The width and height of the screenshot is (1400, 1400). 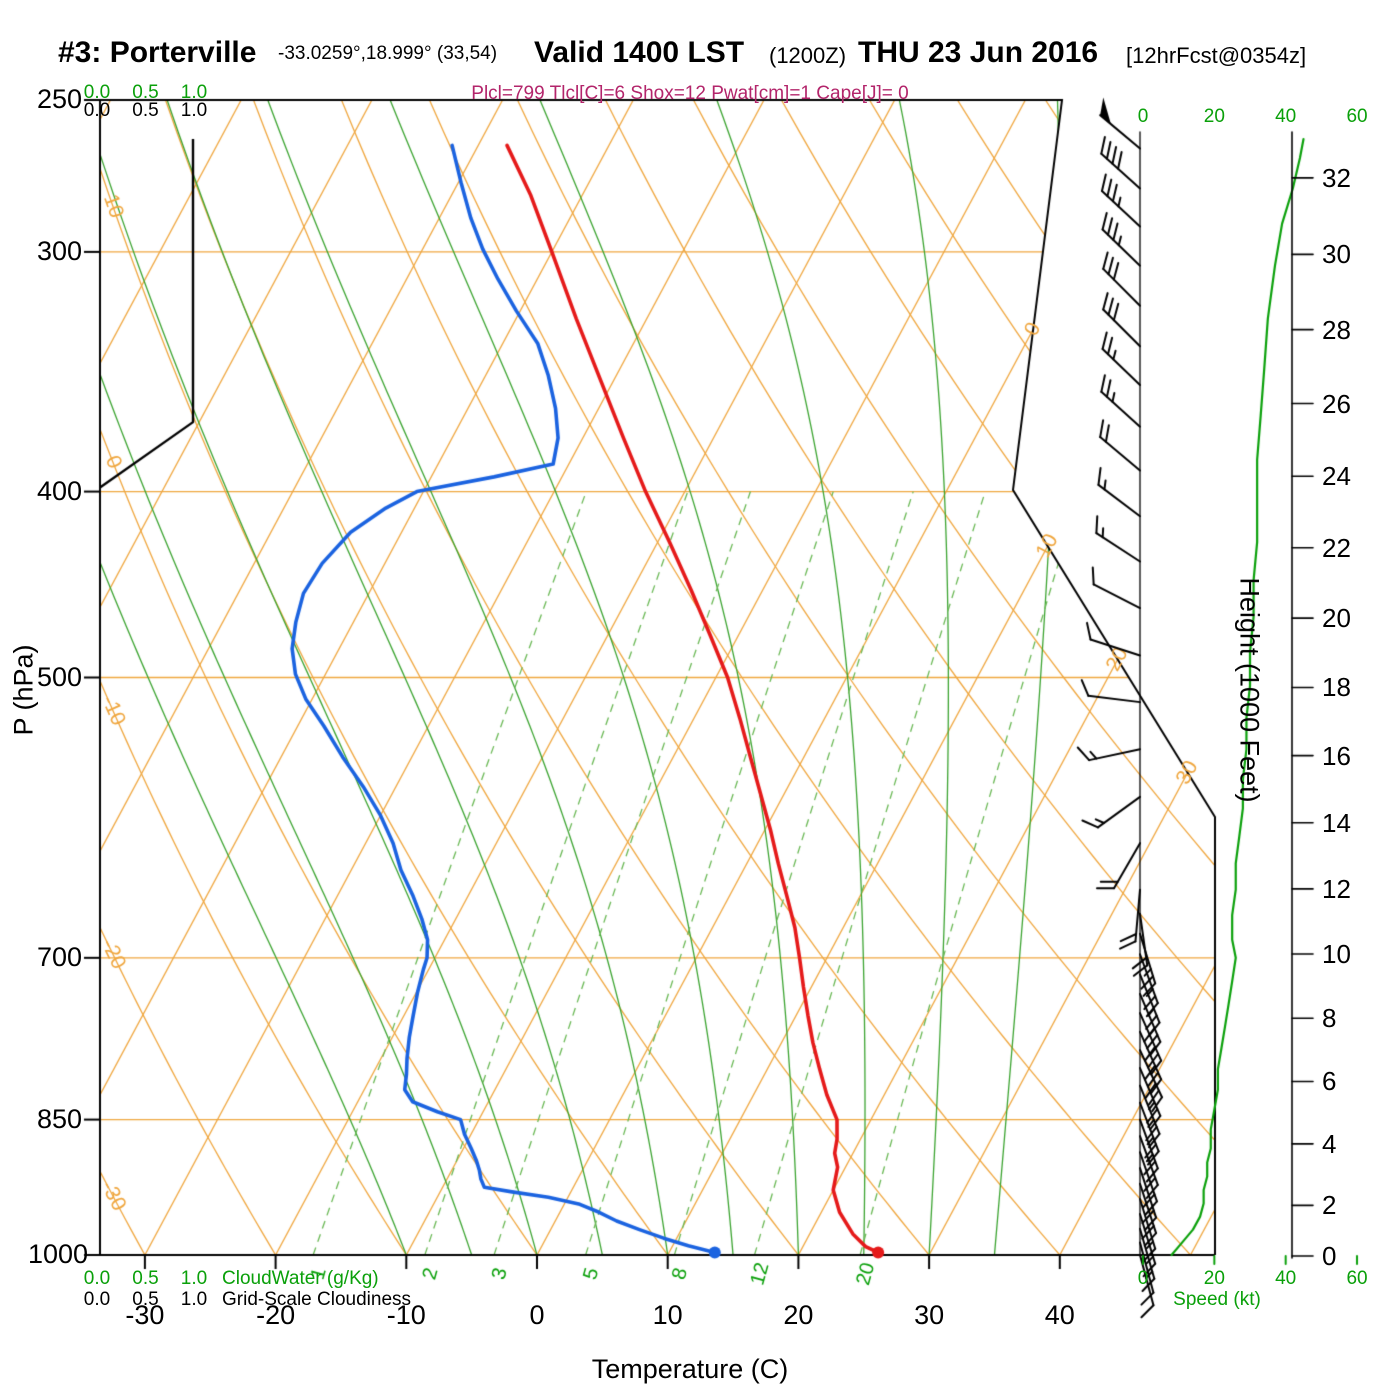 I want to click on height-tick-label: 20, so click(x=1336, y=618).